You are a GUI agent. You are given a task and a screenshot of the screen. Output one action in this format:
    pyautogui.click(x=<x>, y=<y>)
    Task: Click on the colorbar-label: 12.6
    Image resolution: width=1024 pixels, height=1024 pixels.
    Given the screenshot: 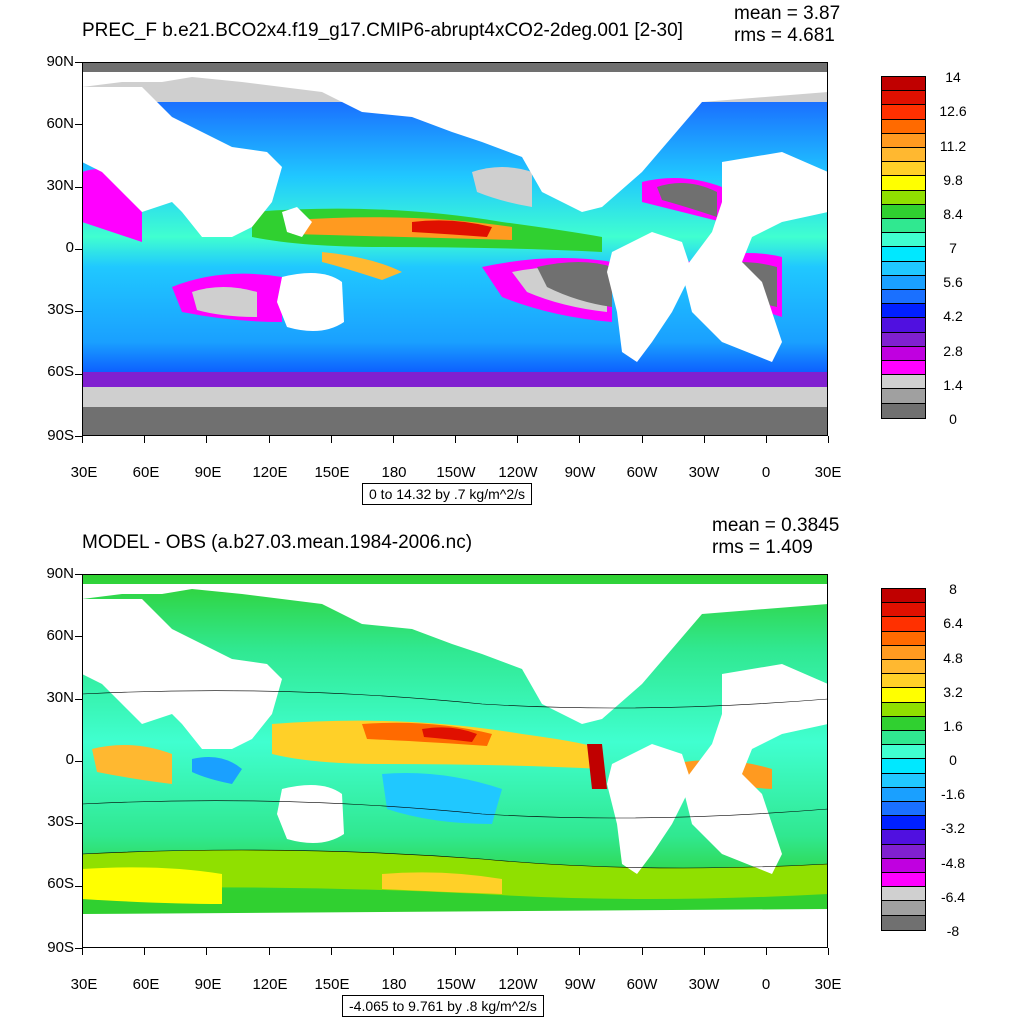 What is the action you would take?
    pyautogui.click(x=953, y=111)
    